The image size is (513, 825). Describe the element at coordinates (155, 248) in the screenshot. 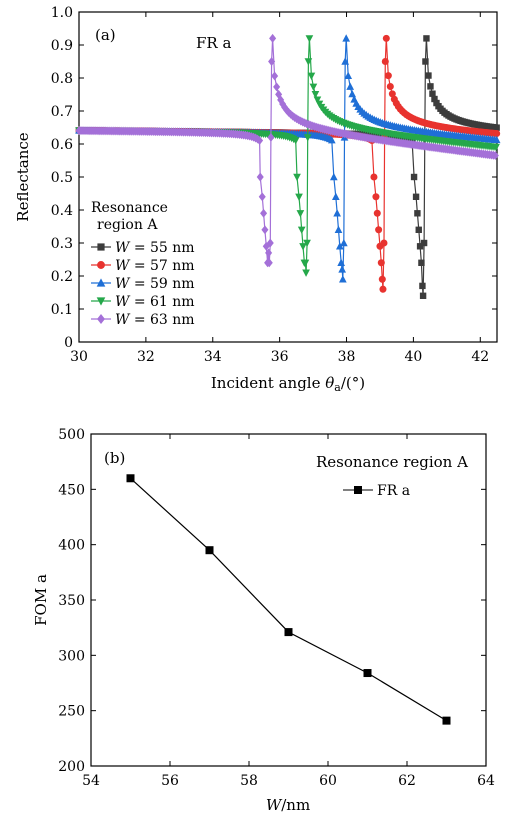

I see `legend-label: W = 55 nm` at that location.